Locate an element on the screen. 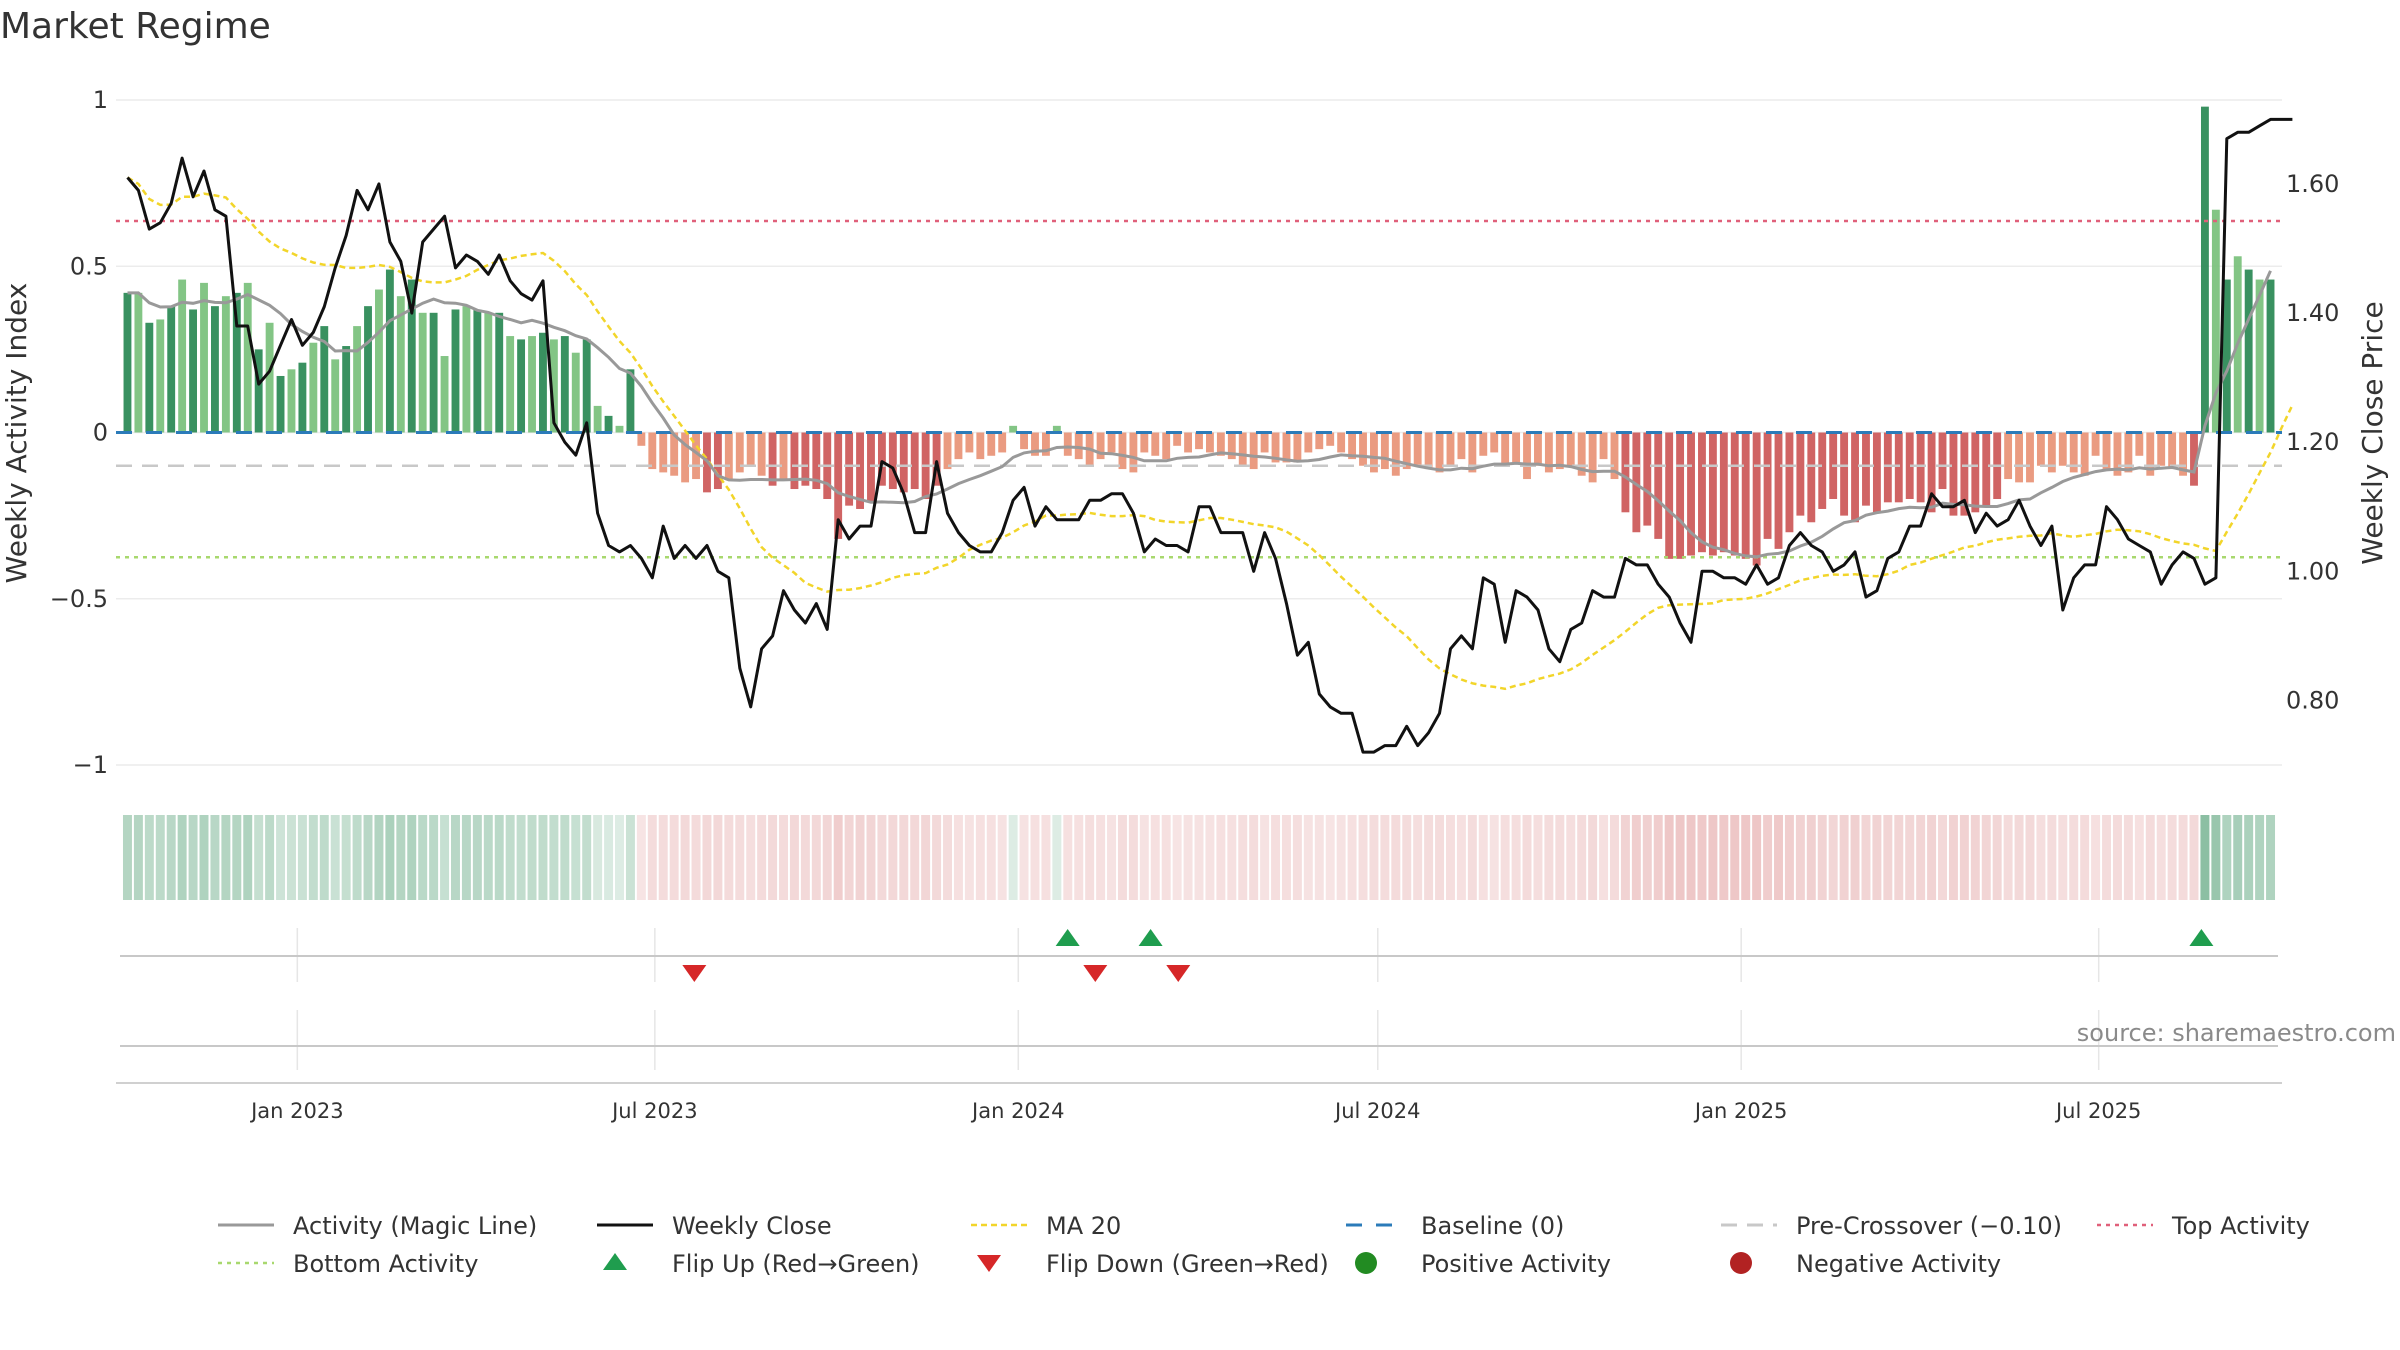 The height and width of the screenshot is (1350, 2400). y-right-tick-label: 1.40 is located at coordinates (2312, 313).